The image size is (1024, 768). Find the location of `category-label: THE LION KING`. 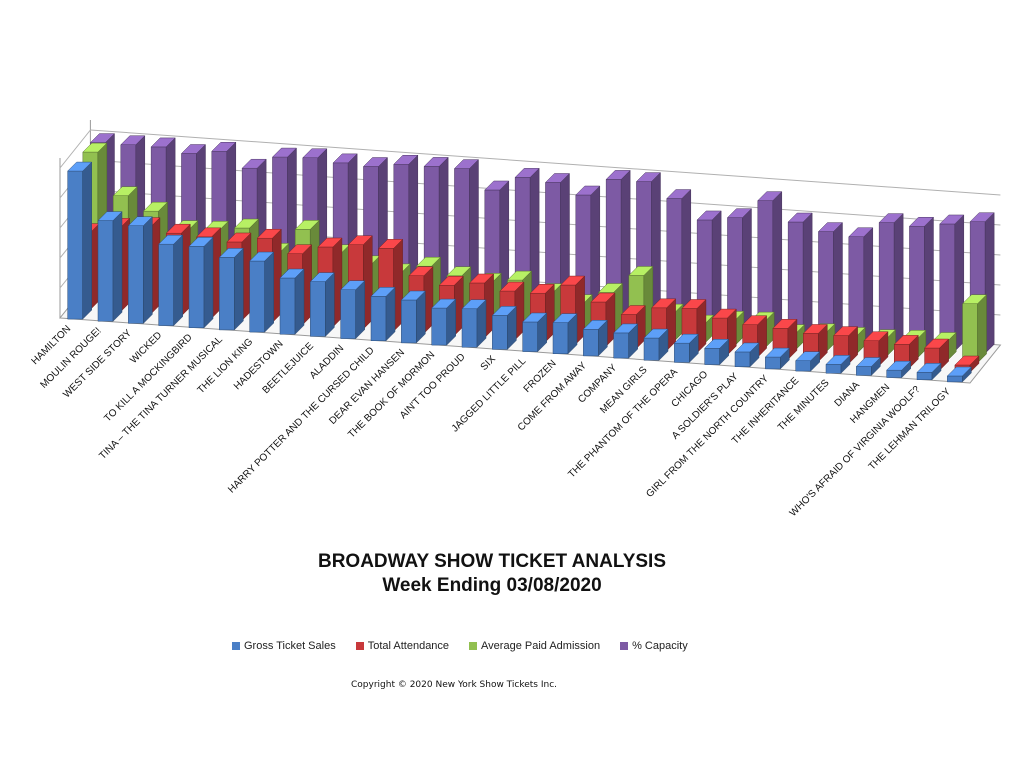

category-label: THE LION KING is located at coordinates (226, 366).